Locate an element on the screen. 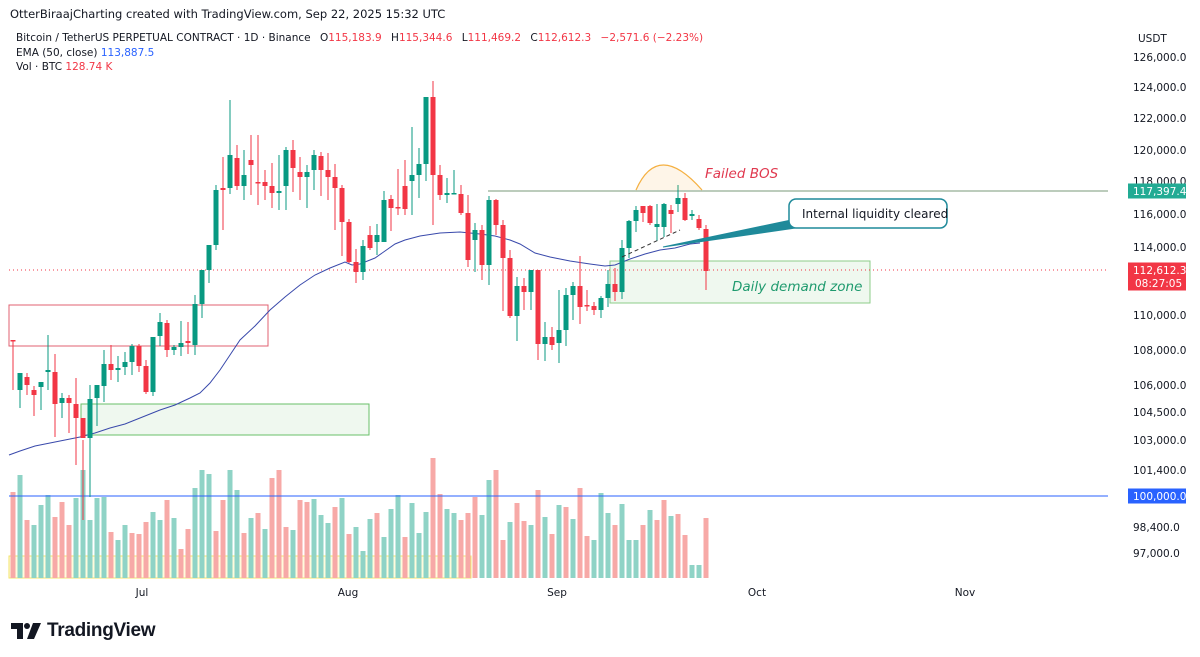  price-tick-label: 126,000.0 is located at coordinates (1159, 58).